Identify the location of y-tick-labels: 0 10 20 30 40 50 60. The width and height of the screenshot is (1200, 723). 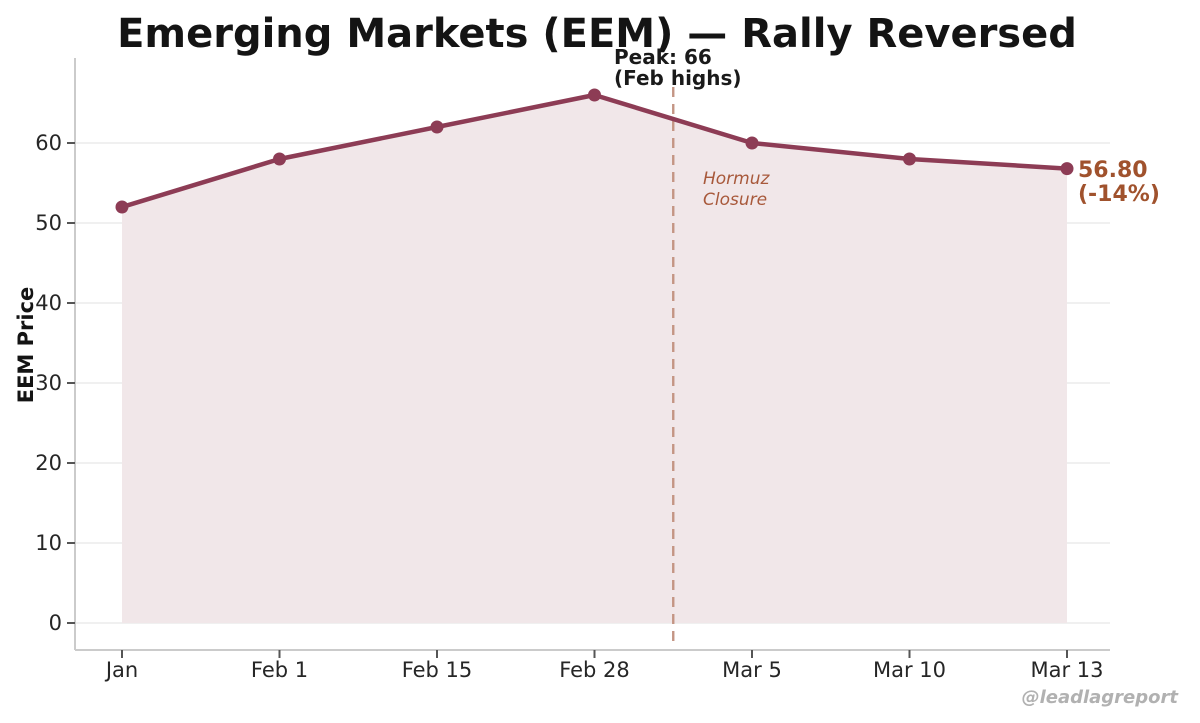
(48, 383).